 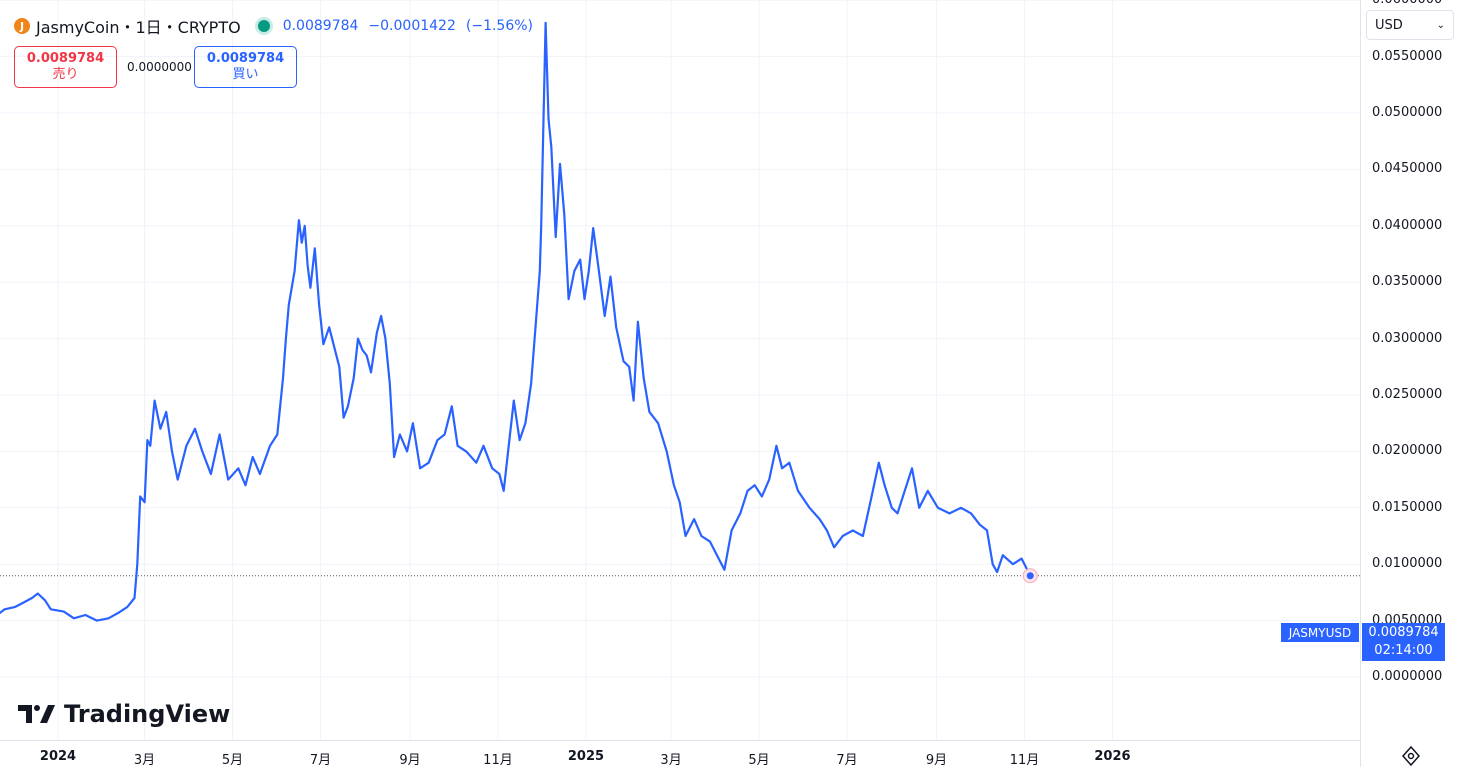 What do you see at coordinates (1440, 25) in the screenshot?
I see `chevron-down-icon: ⌄` at bounding box center [1440, 25].